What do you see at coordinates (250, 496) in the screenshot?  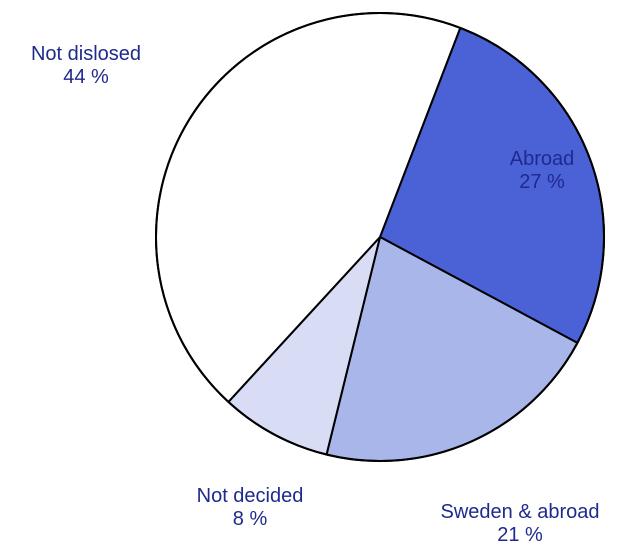 I see `slice-label-not-decided: Not decided` at bounding box center [250, 496].